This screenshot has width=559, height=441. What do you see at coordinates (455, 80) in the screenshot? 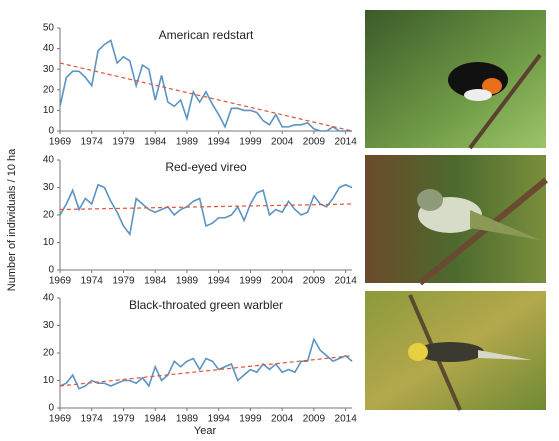
I see `photo-redstart` at bounding box center [455, 80].